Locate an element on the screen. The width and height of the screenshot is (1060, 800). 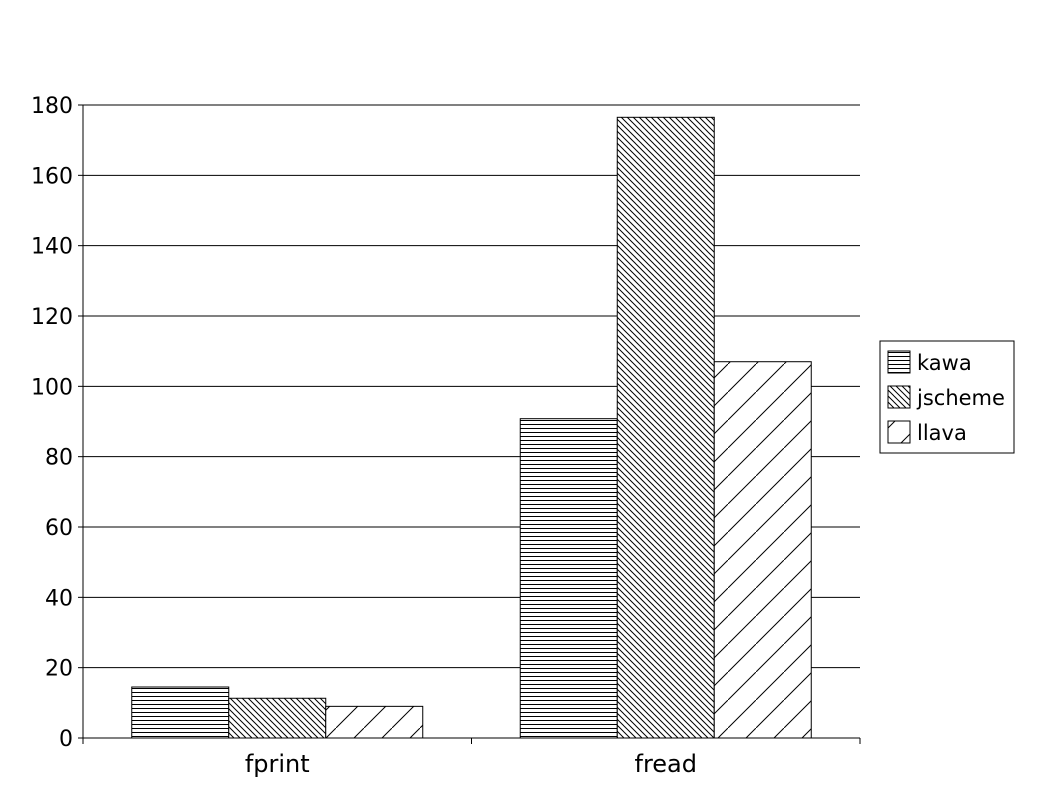
y-tick-label: 80 is located at coordinates (59, 458).